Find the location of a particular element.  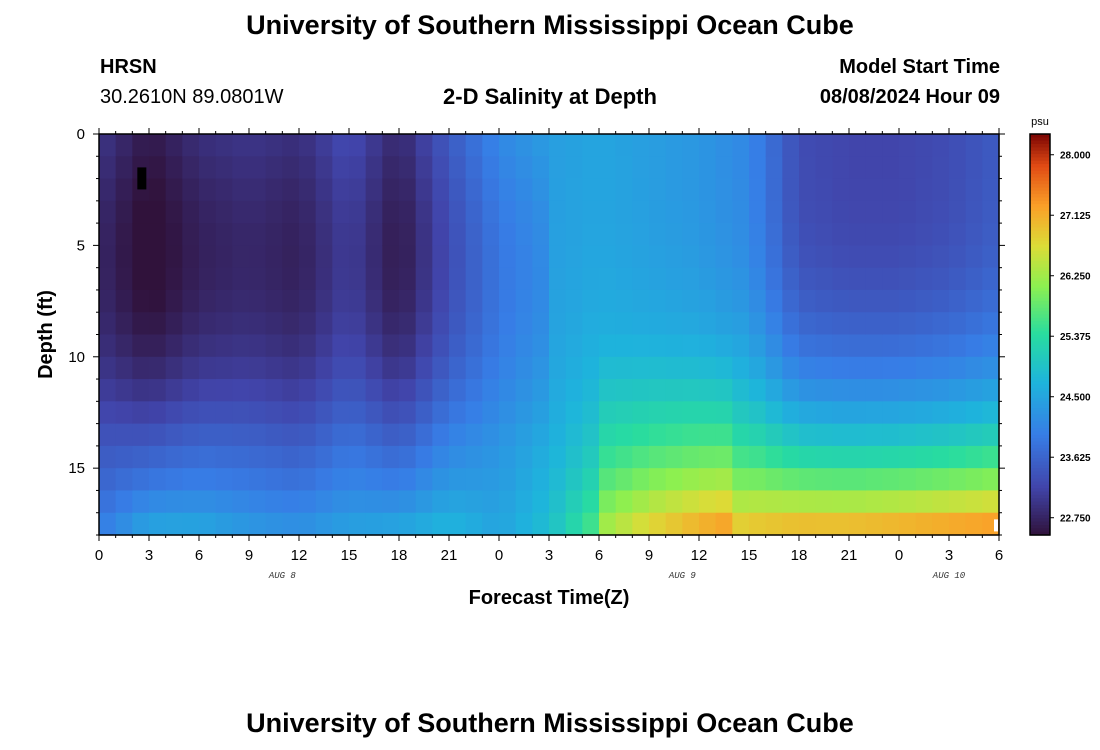

x-tick-label: 18 is located at coordinates (799, 555).